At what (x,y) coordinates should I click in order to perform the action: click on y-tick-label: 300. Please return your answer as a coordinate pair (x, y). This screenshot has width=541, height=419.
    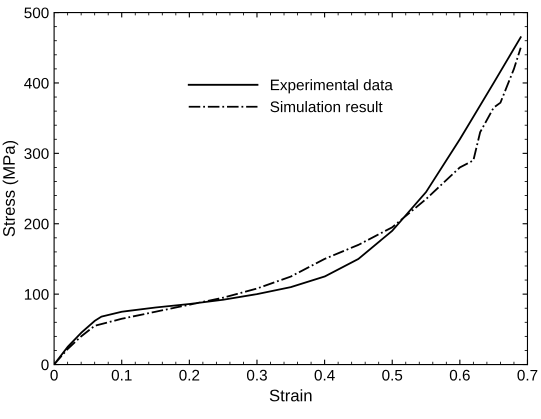
    Looking at the image, I should click on (36, 154).